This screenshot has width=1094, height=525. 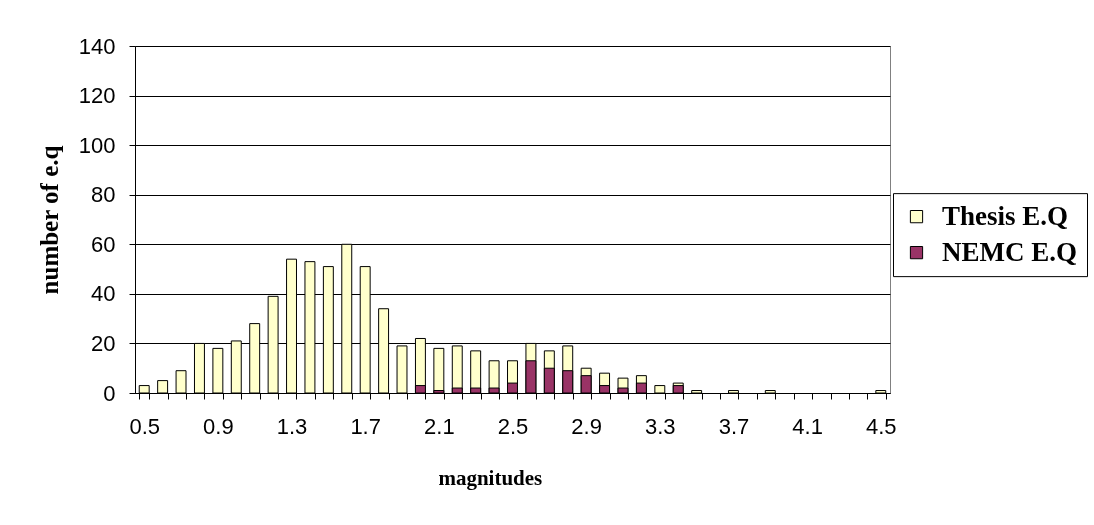 I want to click on x-tick-label: 4.5, so click(x=881, y=426).